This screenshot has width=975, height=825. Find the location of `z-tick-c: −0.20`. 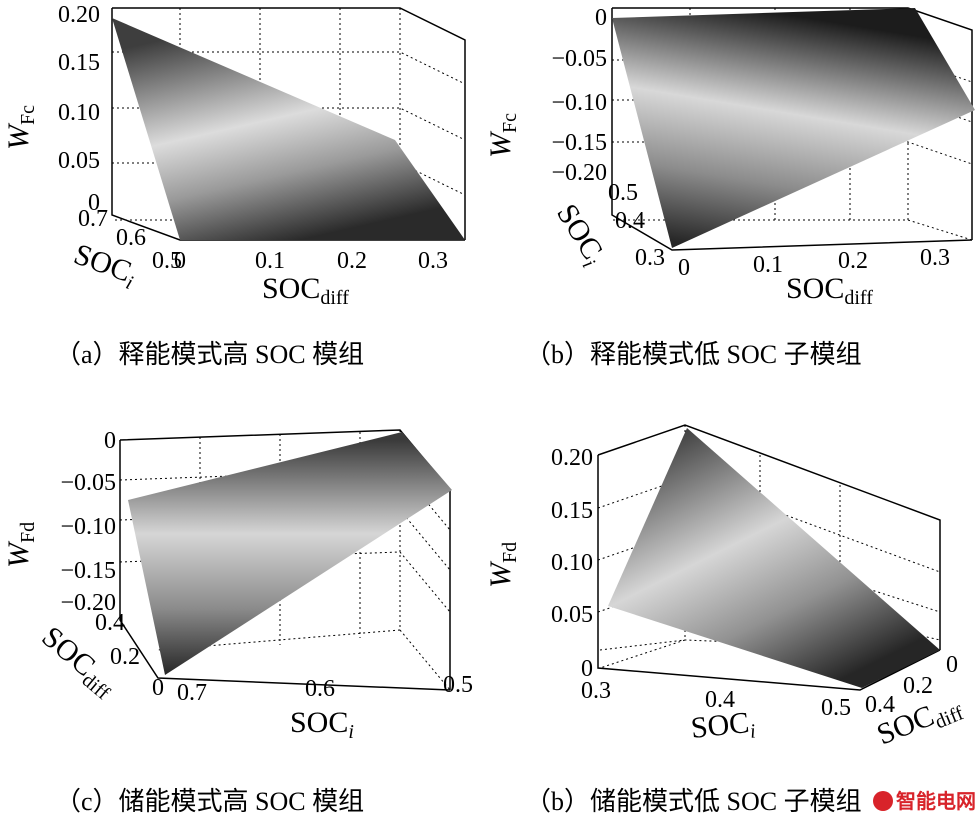

z-tick-c: −0.20 is located at coordinates (88, 603).